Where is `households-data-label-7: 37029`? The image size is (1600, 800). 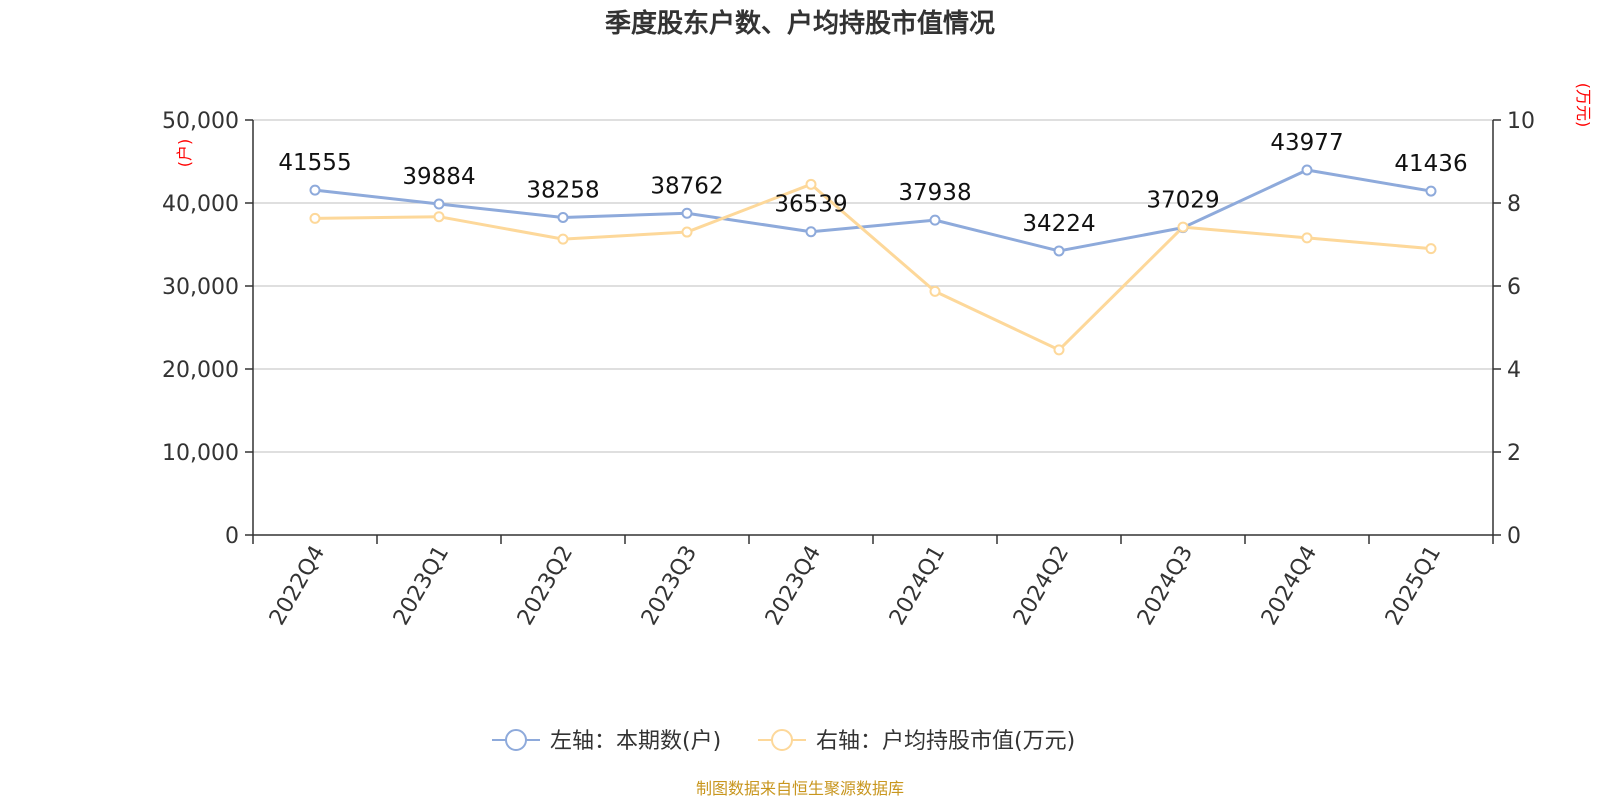
households-data-label-7: 37029 is located at coordinates (1182, 201).